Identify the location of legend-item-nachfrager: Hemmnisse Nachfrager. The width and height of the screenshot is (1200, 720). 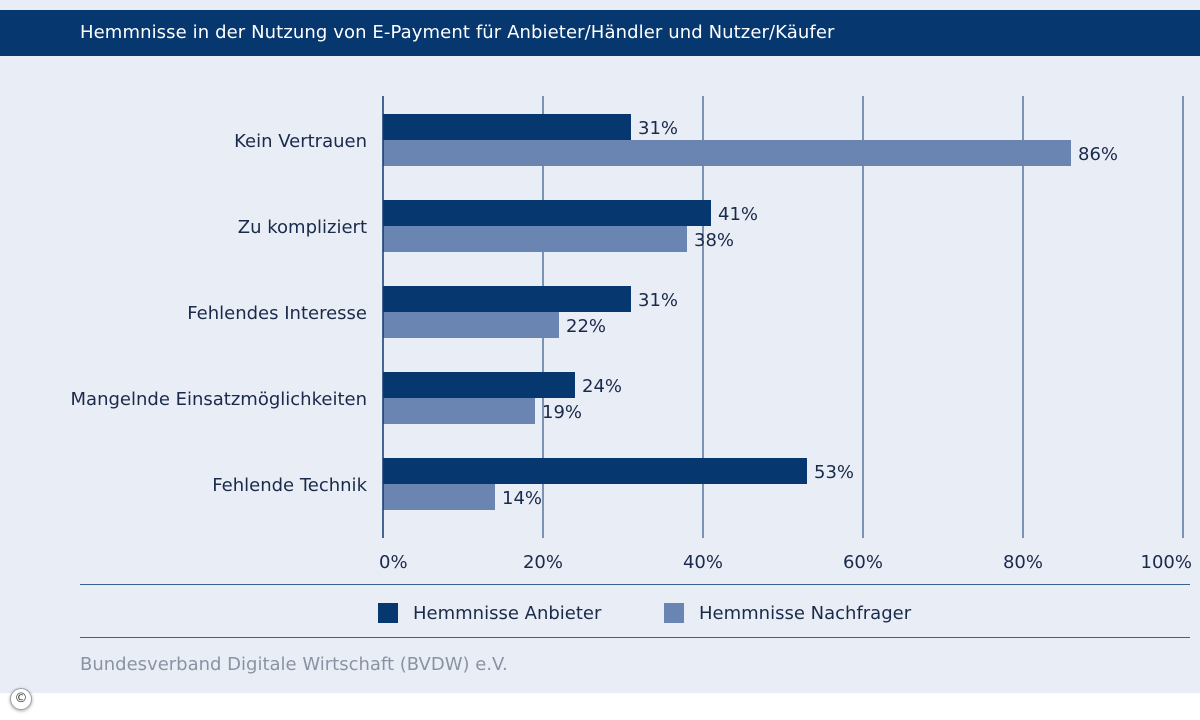
(787, 613).